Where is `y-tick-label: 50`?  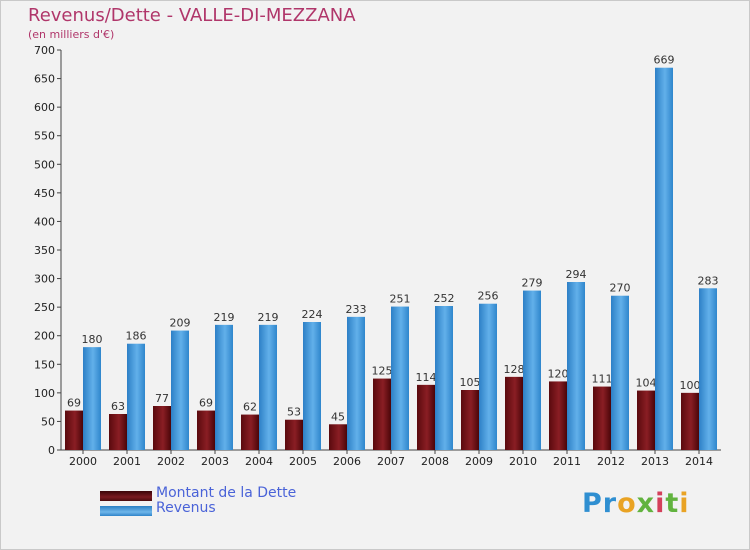
y-tick-label: 50 is located at coordinates (48, 421).